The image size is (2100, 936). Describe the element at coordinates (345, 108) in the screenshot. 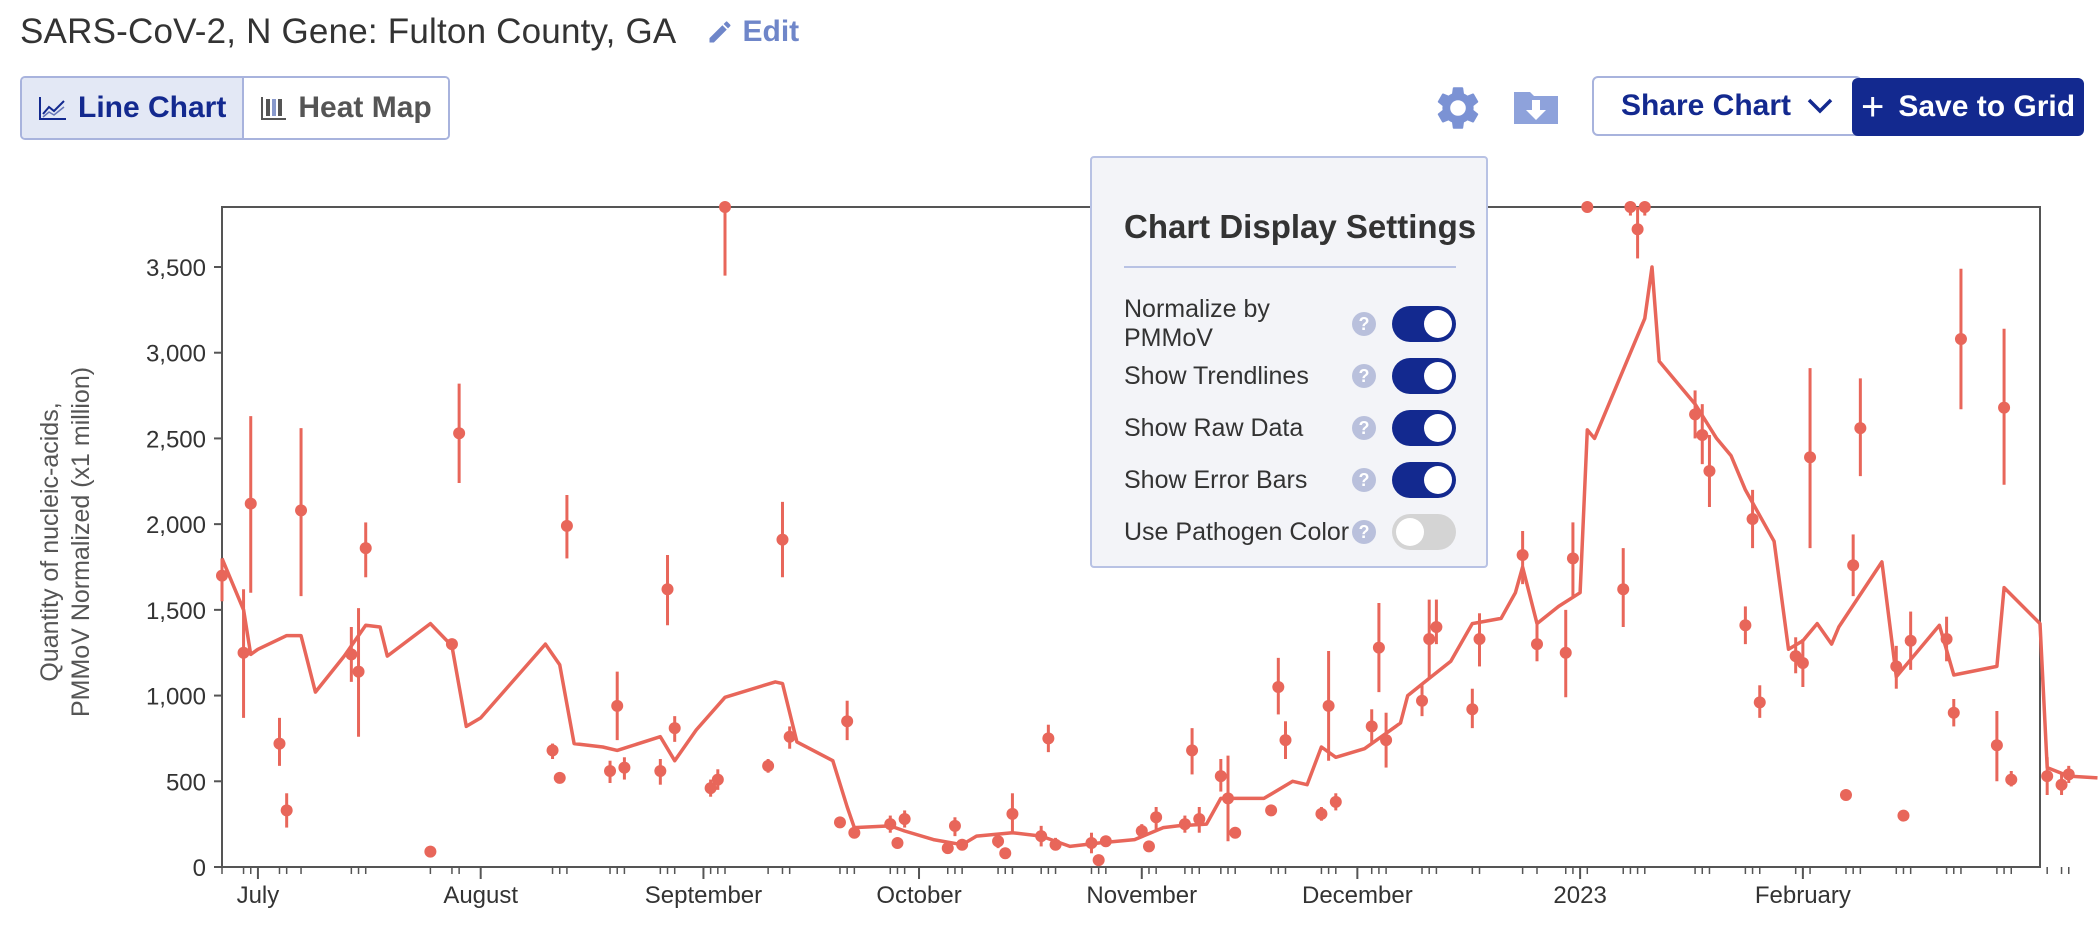

I see `heat-map-tab: Heat Map` at that location.